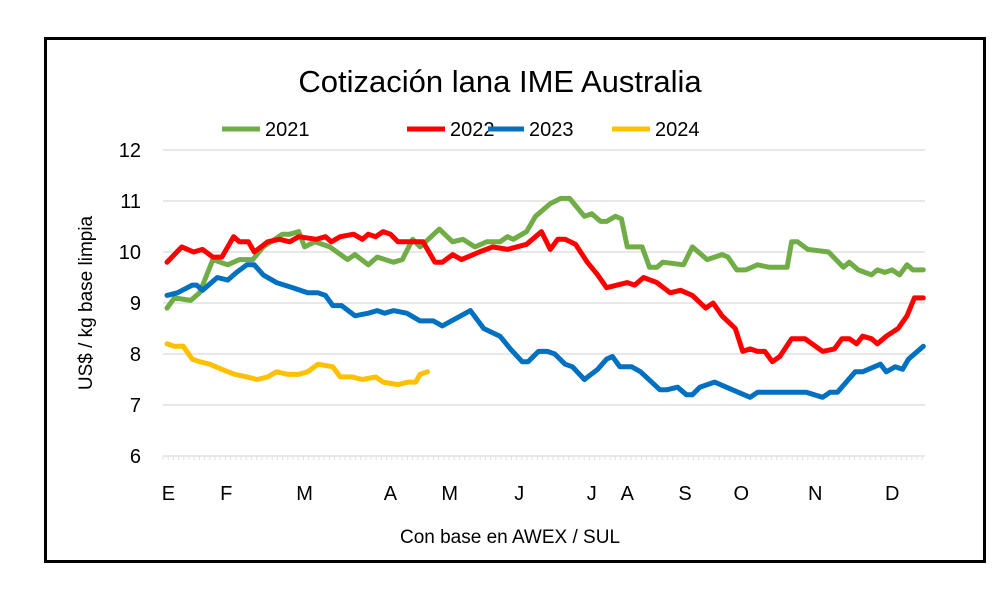  I want to click on legend-label: 2022, so click(472, 130).